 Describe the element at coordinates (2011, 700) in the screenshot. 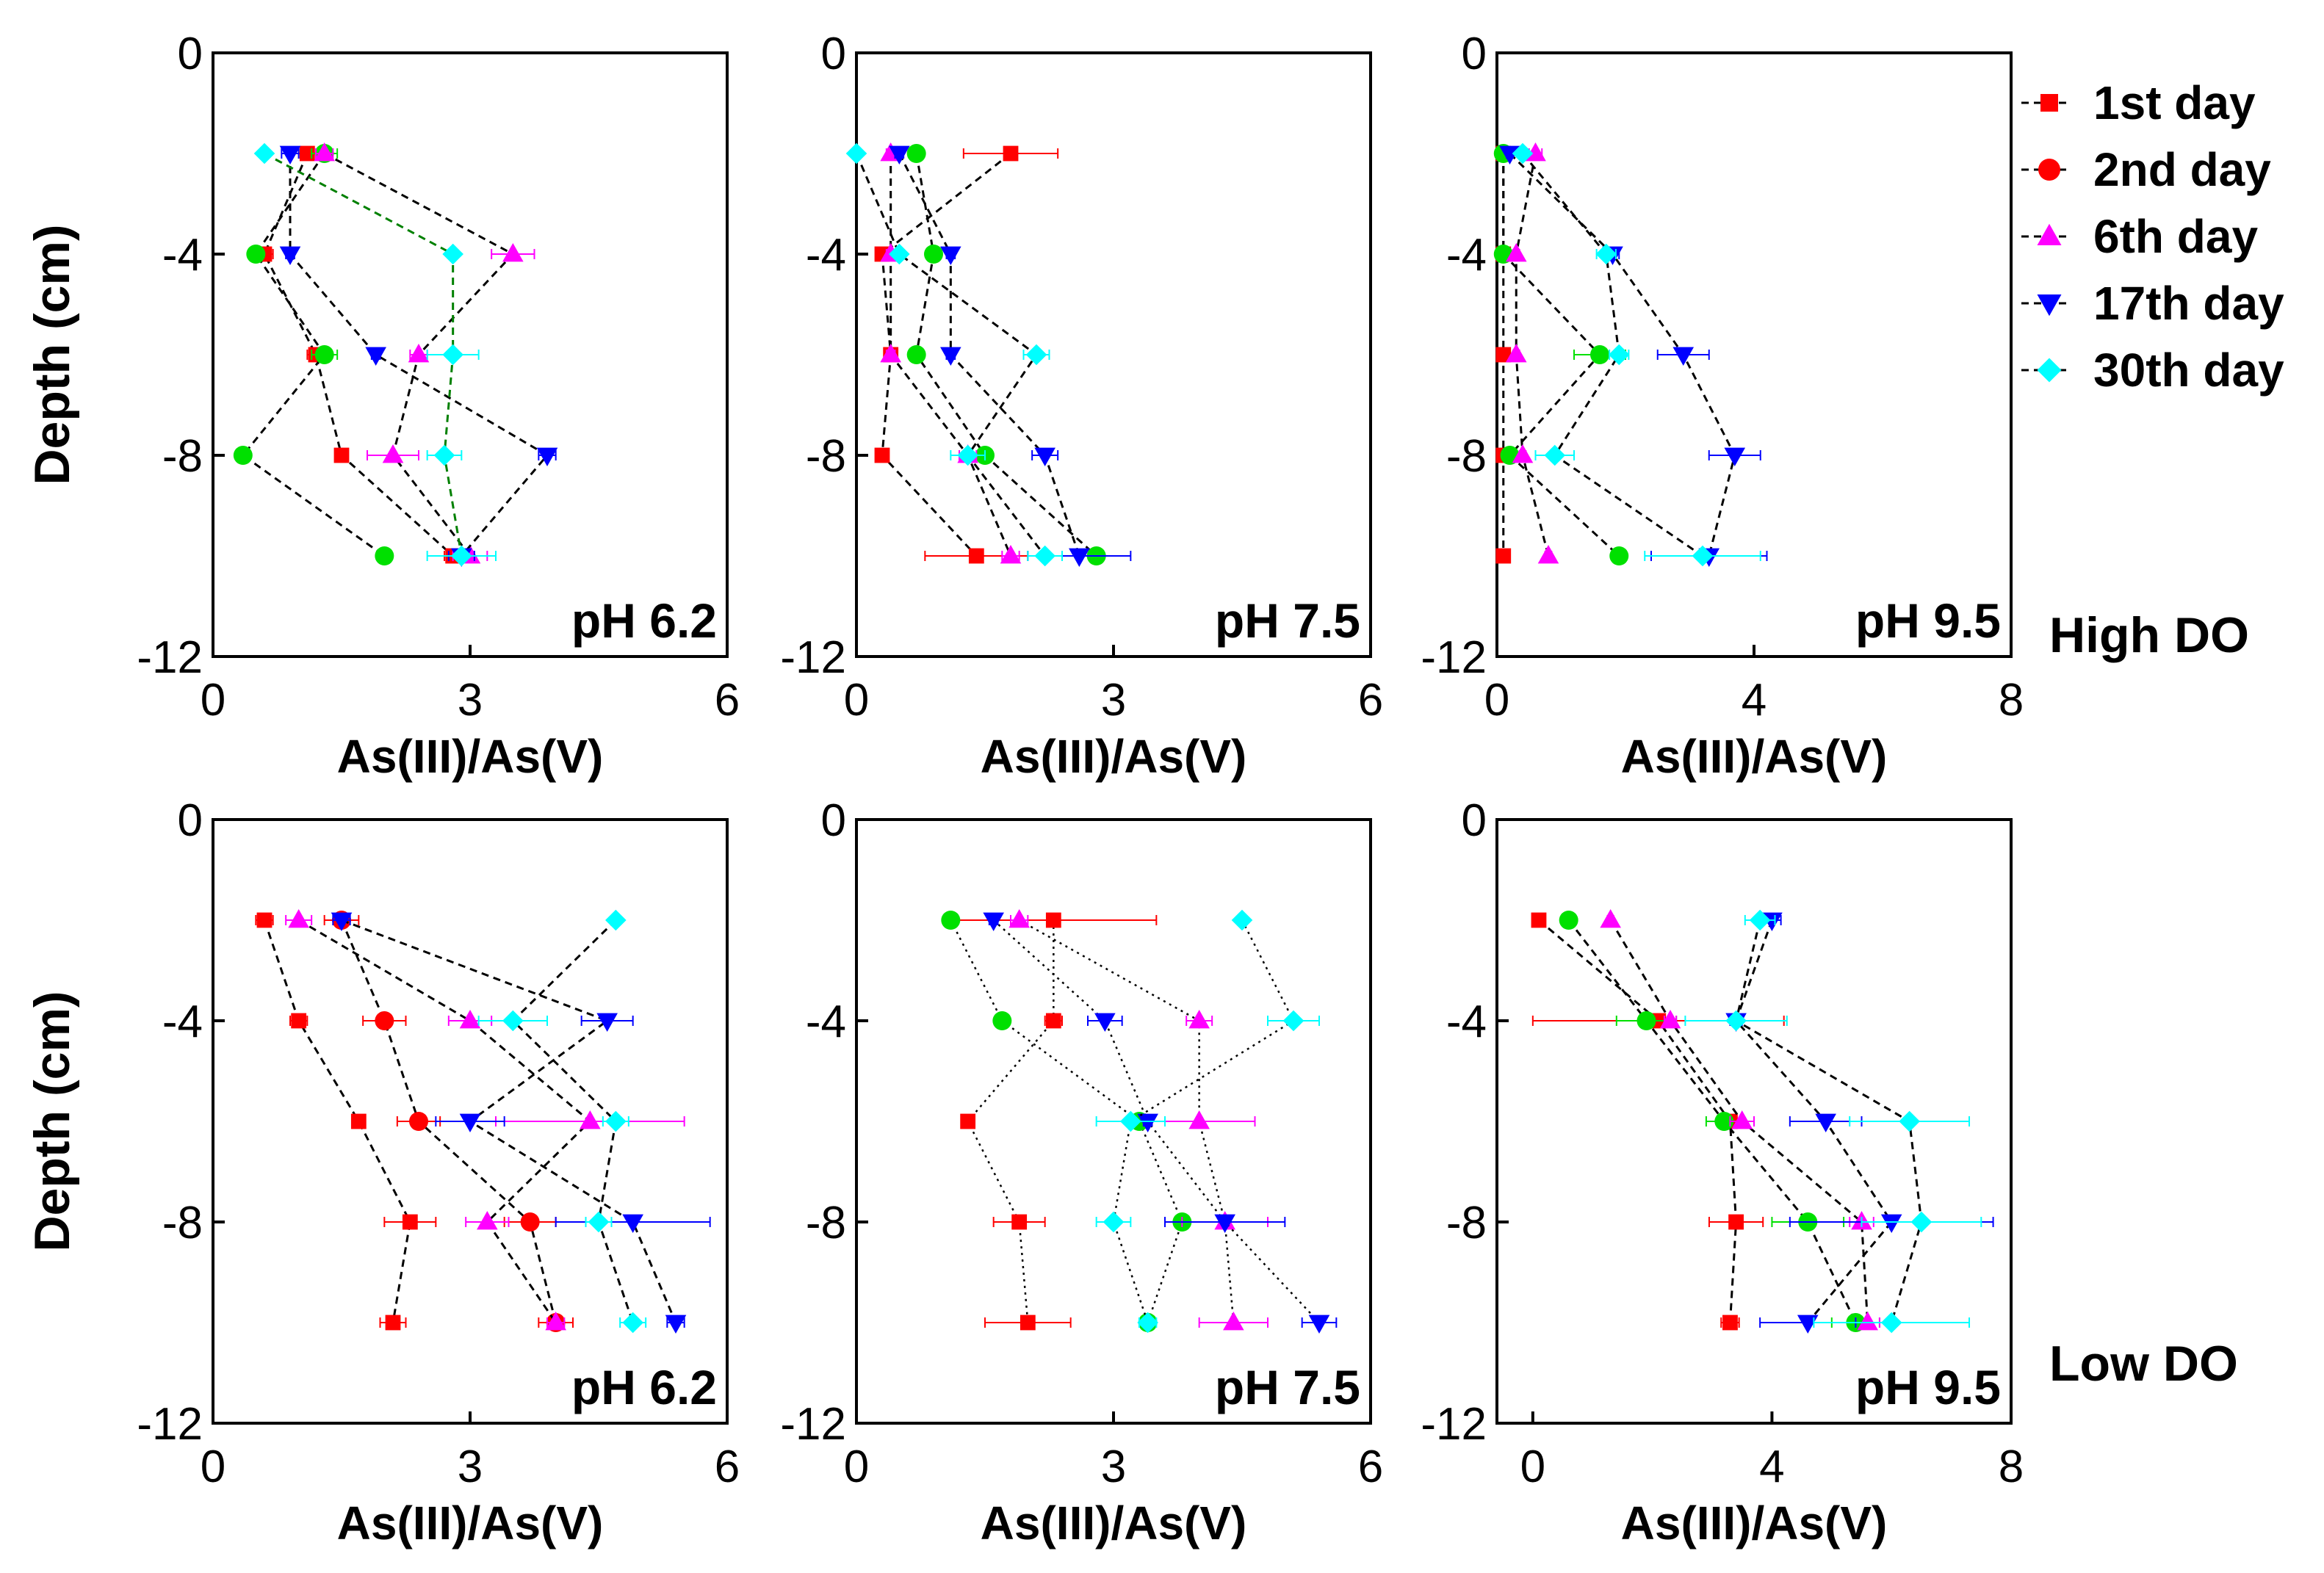

I see `x-tick-label: 8` at that location.